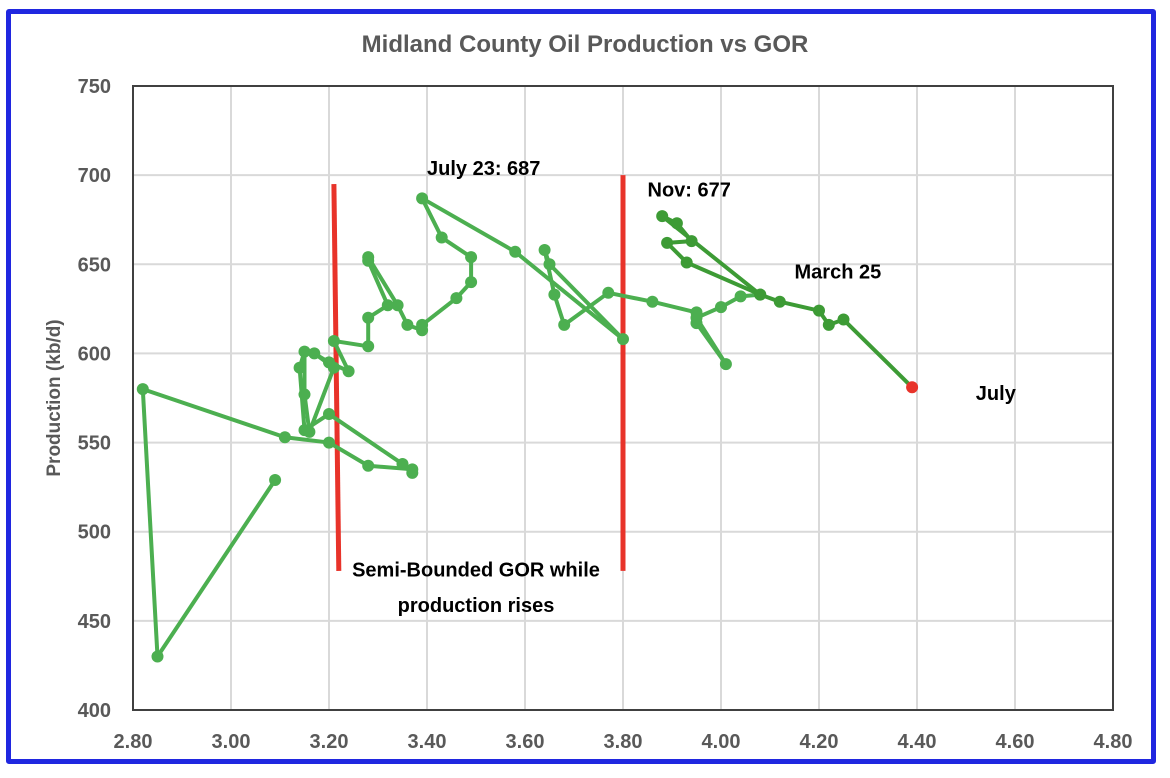 This screenshot has height=778, width=1170. What do you see at coordinates (585, 44) in the screenshot?
I see `chart-title: Midland County Oil Production vs GOR` at bounding box center [585, 44].